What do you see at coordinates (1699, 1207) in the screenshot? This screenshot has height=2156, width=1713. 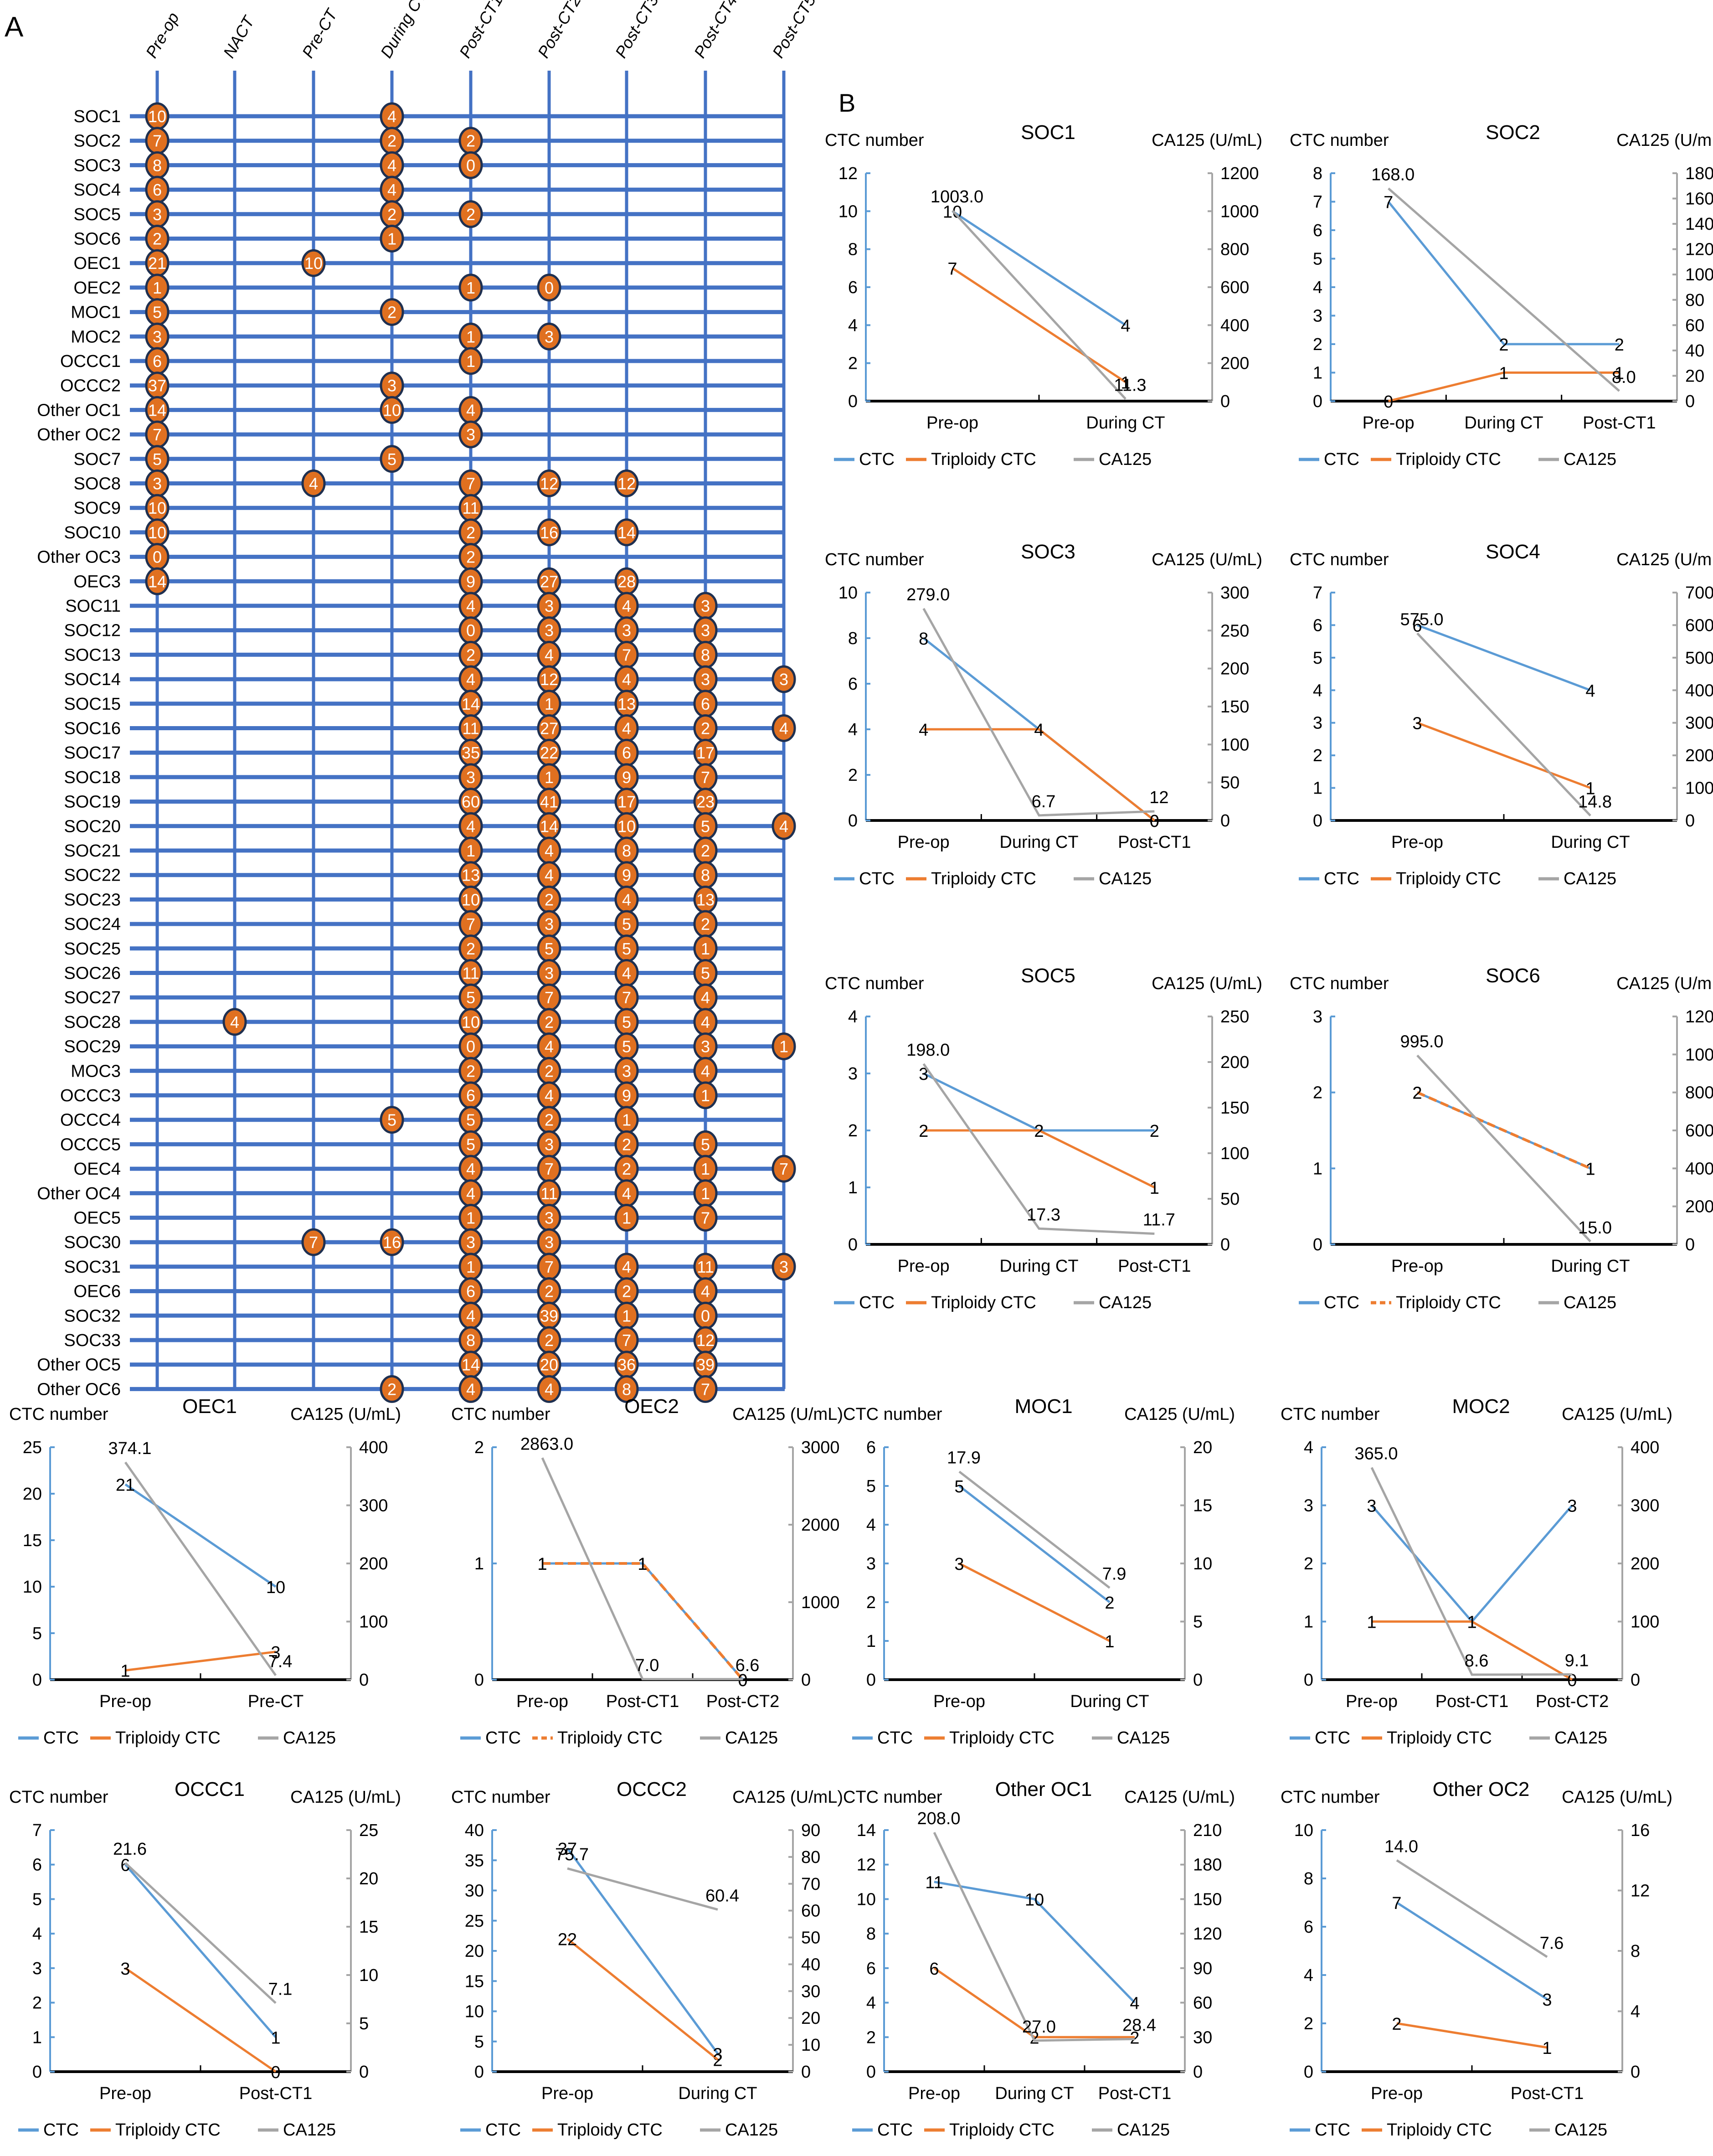 I see `y2-tick-label: 200` at bounding box center [1699, 1207].